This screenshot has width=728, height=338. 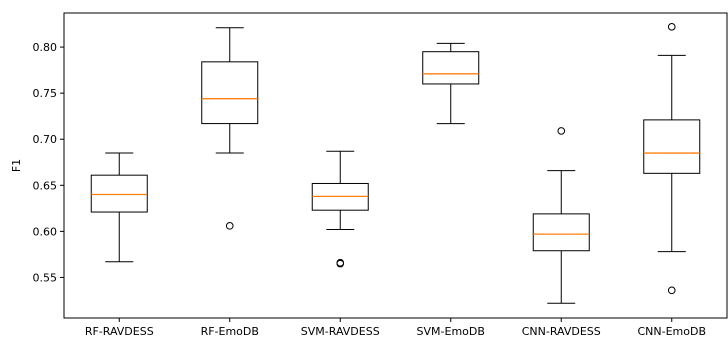 I want to click on y-tick-label: 0.65, so click(x=45, y=185).